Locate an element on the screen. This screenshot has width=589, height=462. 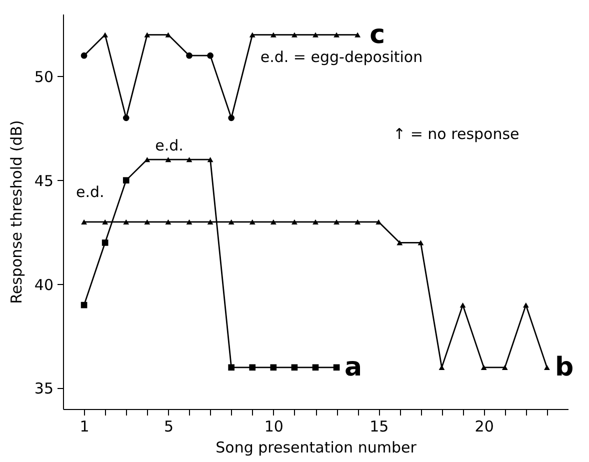
annotation: c is located at coordinates (378, 35).